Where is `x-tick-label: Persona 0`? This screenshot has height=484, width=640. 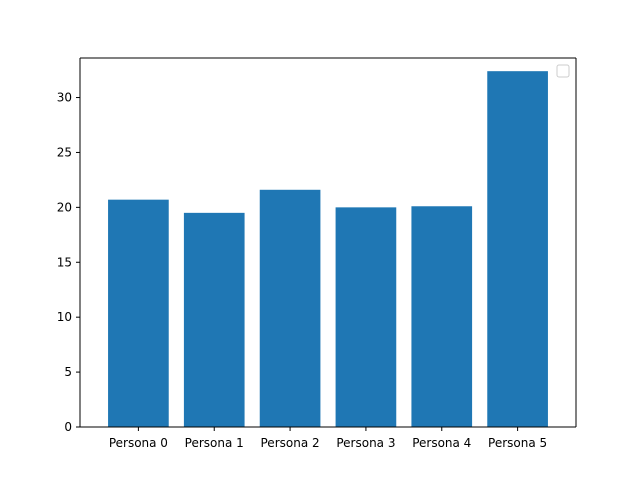 x-tick-label: Persona 0 is located at coordinates (138, 443).